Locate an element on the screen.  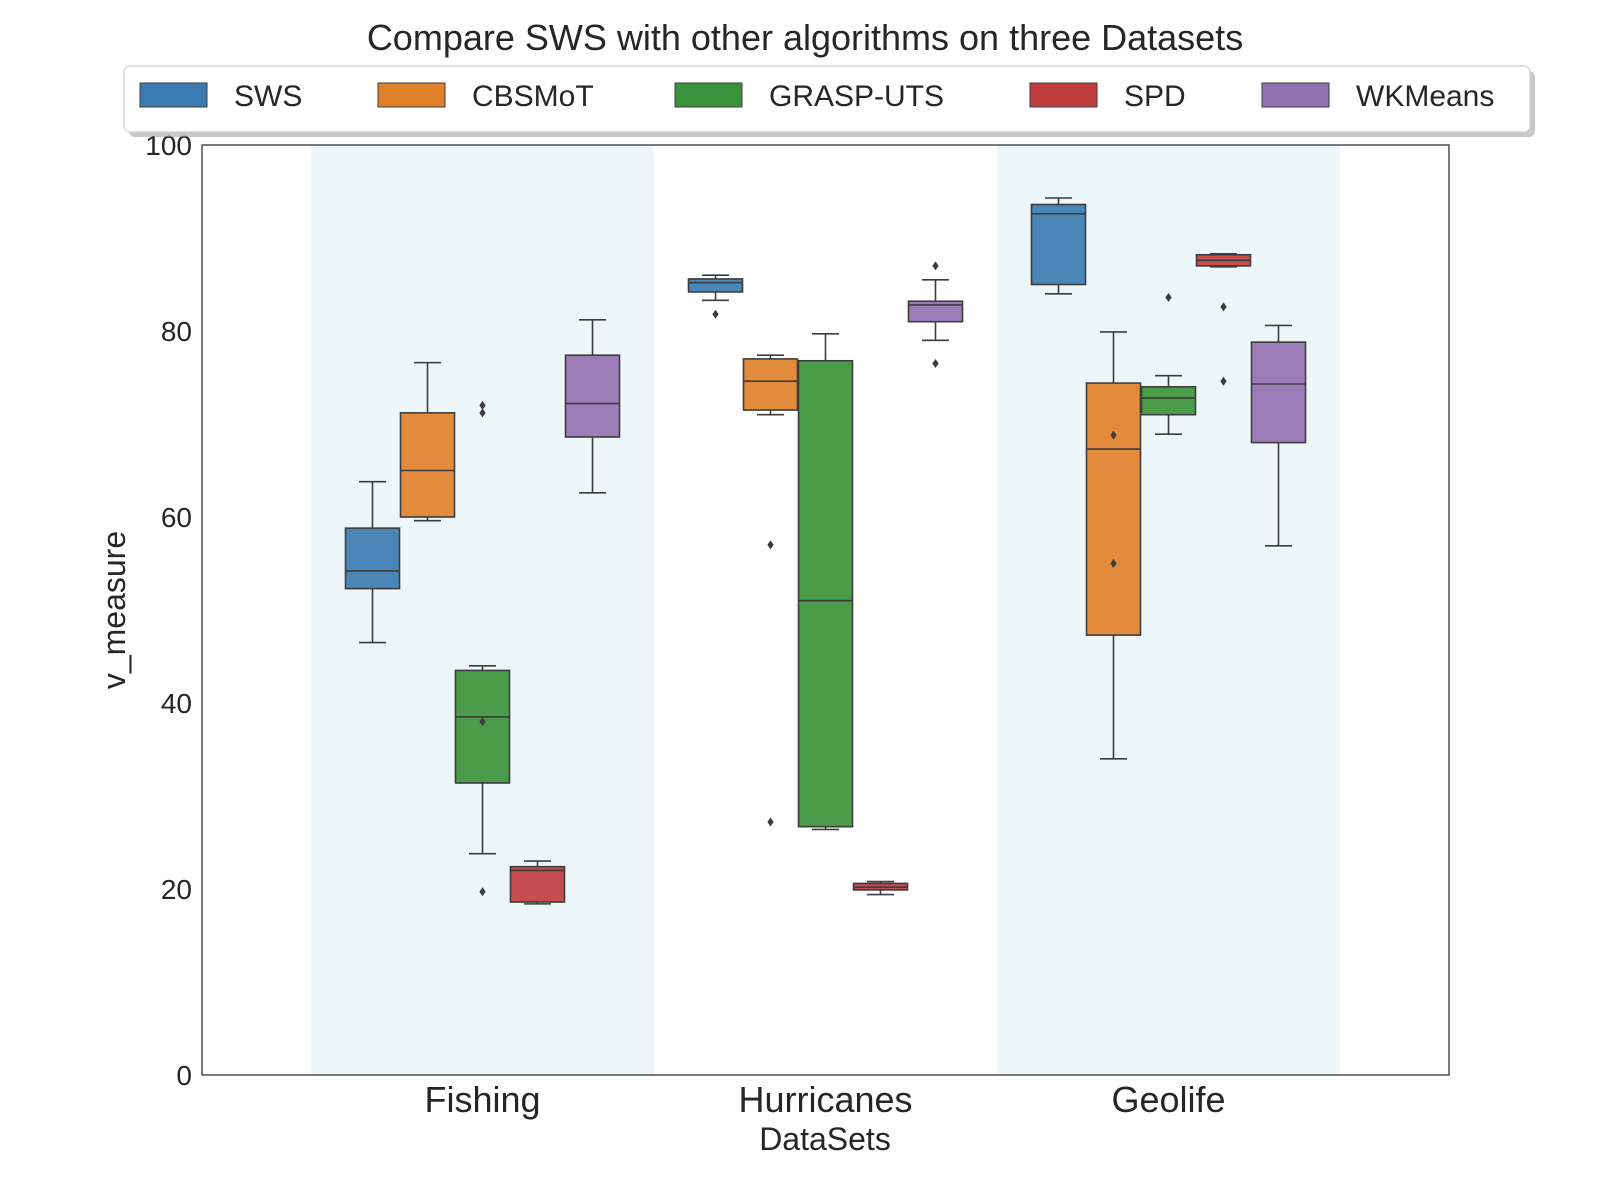
legend-swatch-spd is located at coordinates (1063, 95).